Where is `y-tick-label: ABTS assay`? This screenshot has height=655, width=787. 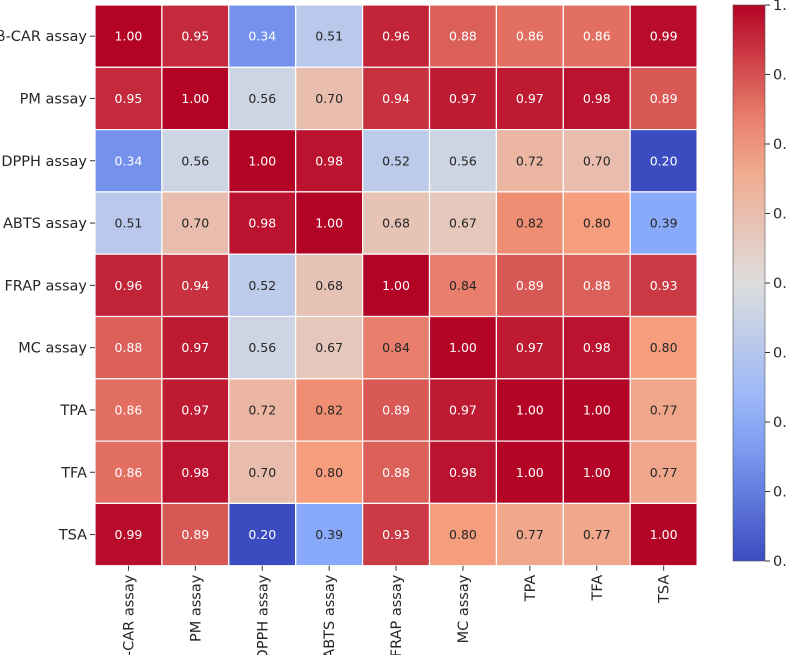 y-tick-label: ABTS assay is located at coordinates (45, 224).